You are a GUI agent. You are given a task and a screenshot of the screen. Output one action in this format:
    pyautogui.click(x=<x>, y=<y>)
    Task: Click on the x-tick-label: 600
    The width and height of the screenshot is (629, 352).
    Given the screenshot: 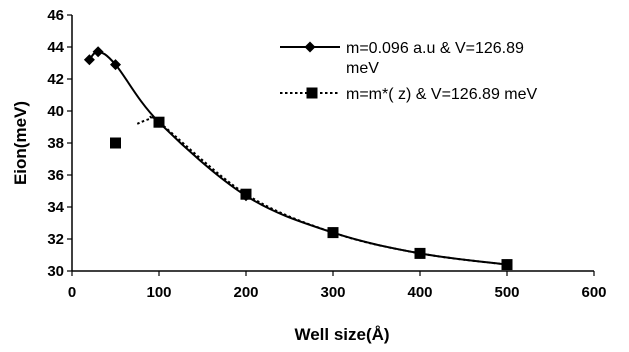 What is the action you would take?
    pyautogui.click(x=593, y=292)
    